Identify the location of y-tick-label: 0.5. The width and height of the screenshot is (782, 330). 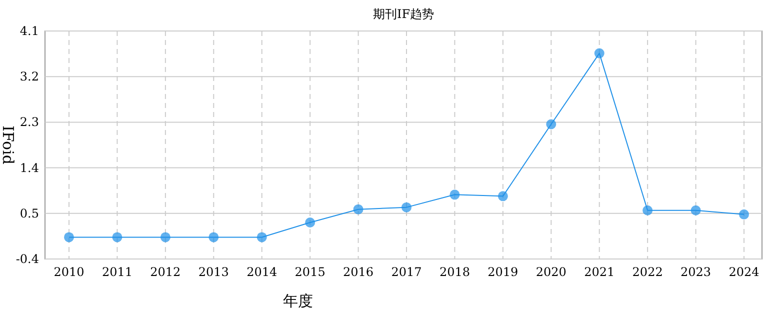
(29, 213).